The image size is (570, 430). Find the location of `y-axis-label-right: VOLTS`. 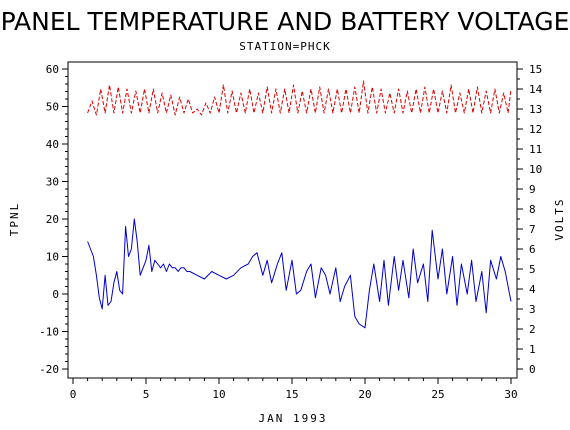

y-axis-label-right: VOLTS is located at coordinates (559, 218).